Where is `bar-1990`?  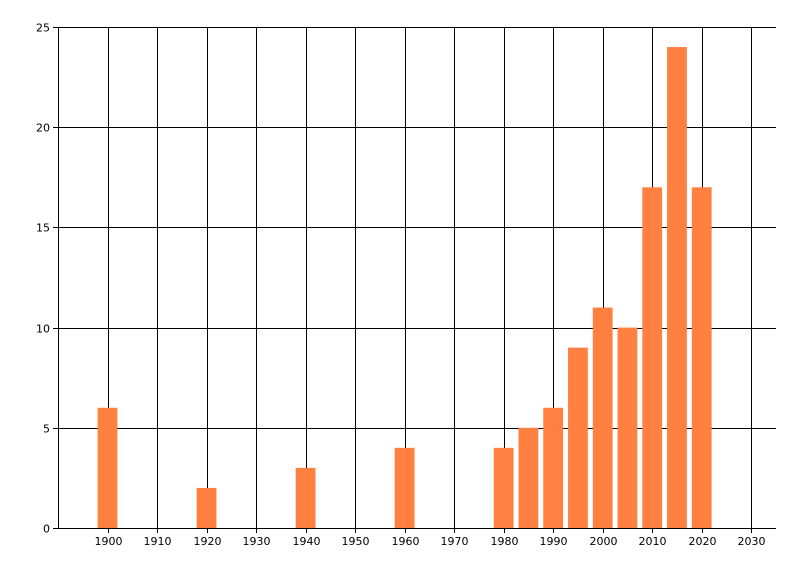 bar-1990 is located at coordinates (553, 467).